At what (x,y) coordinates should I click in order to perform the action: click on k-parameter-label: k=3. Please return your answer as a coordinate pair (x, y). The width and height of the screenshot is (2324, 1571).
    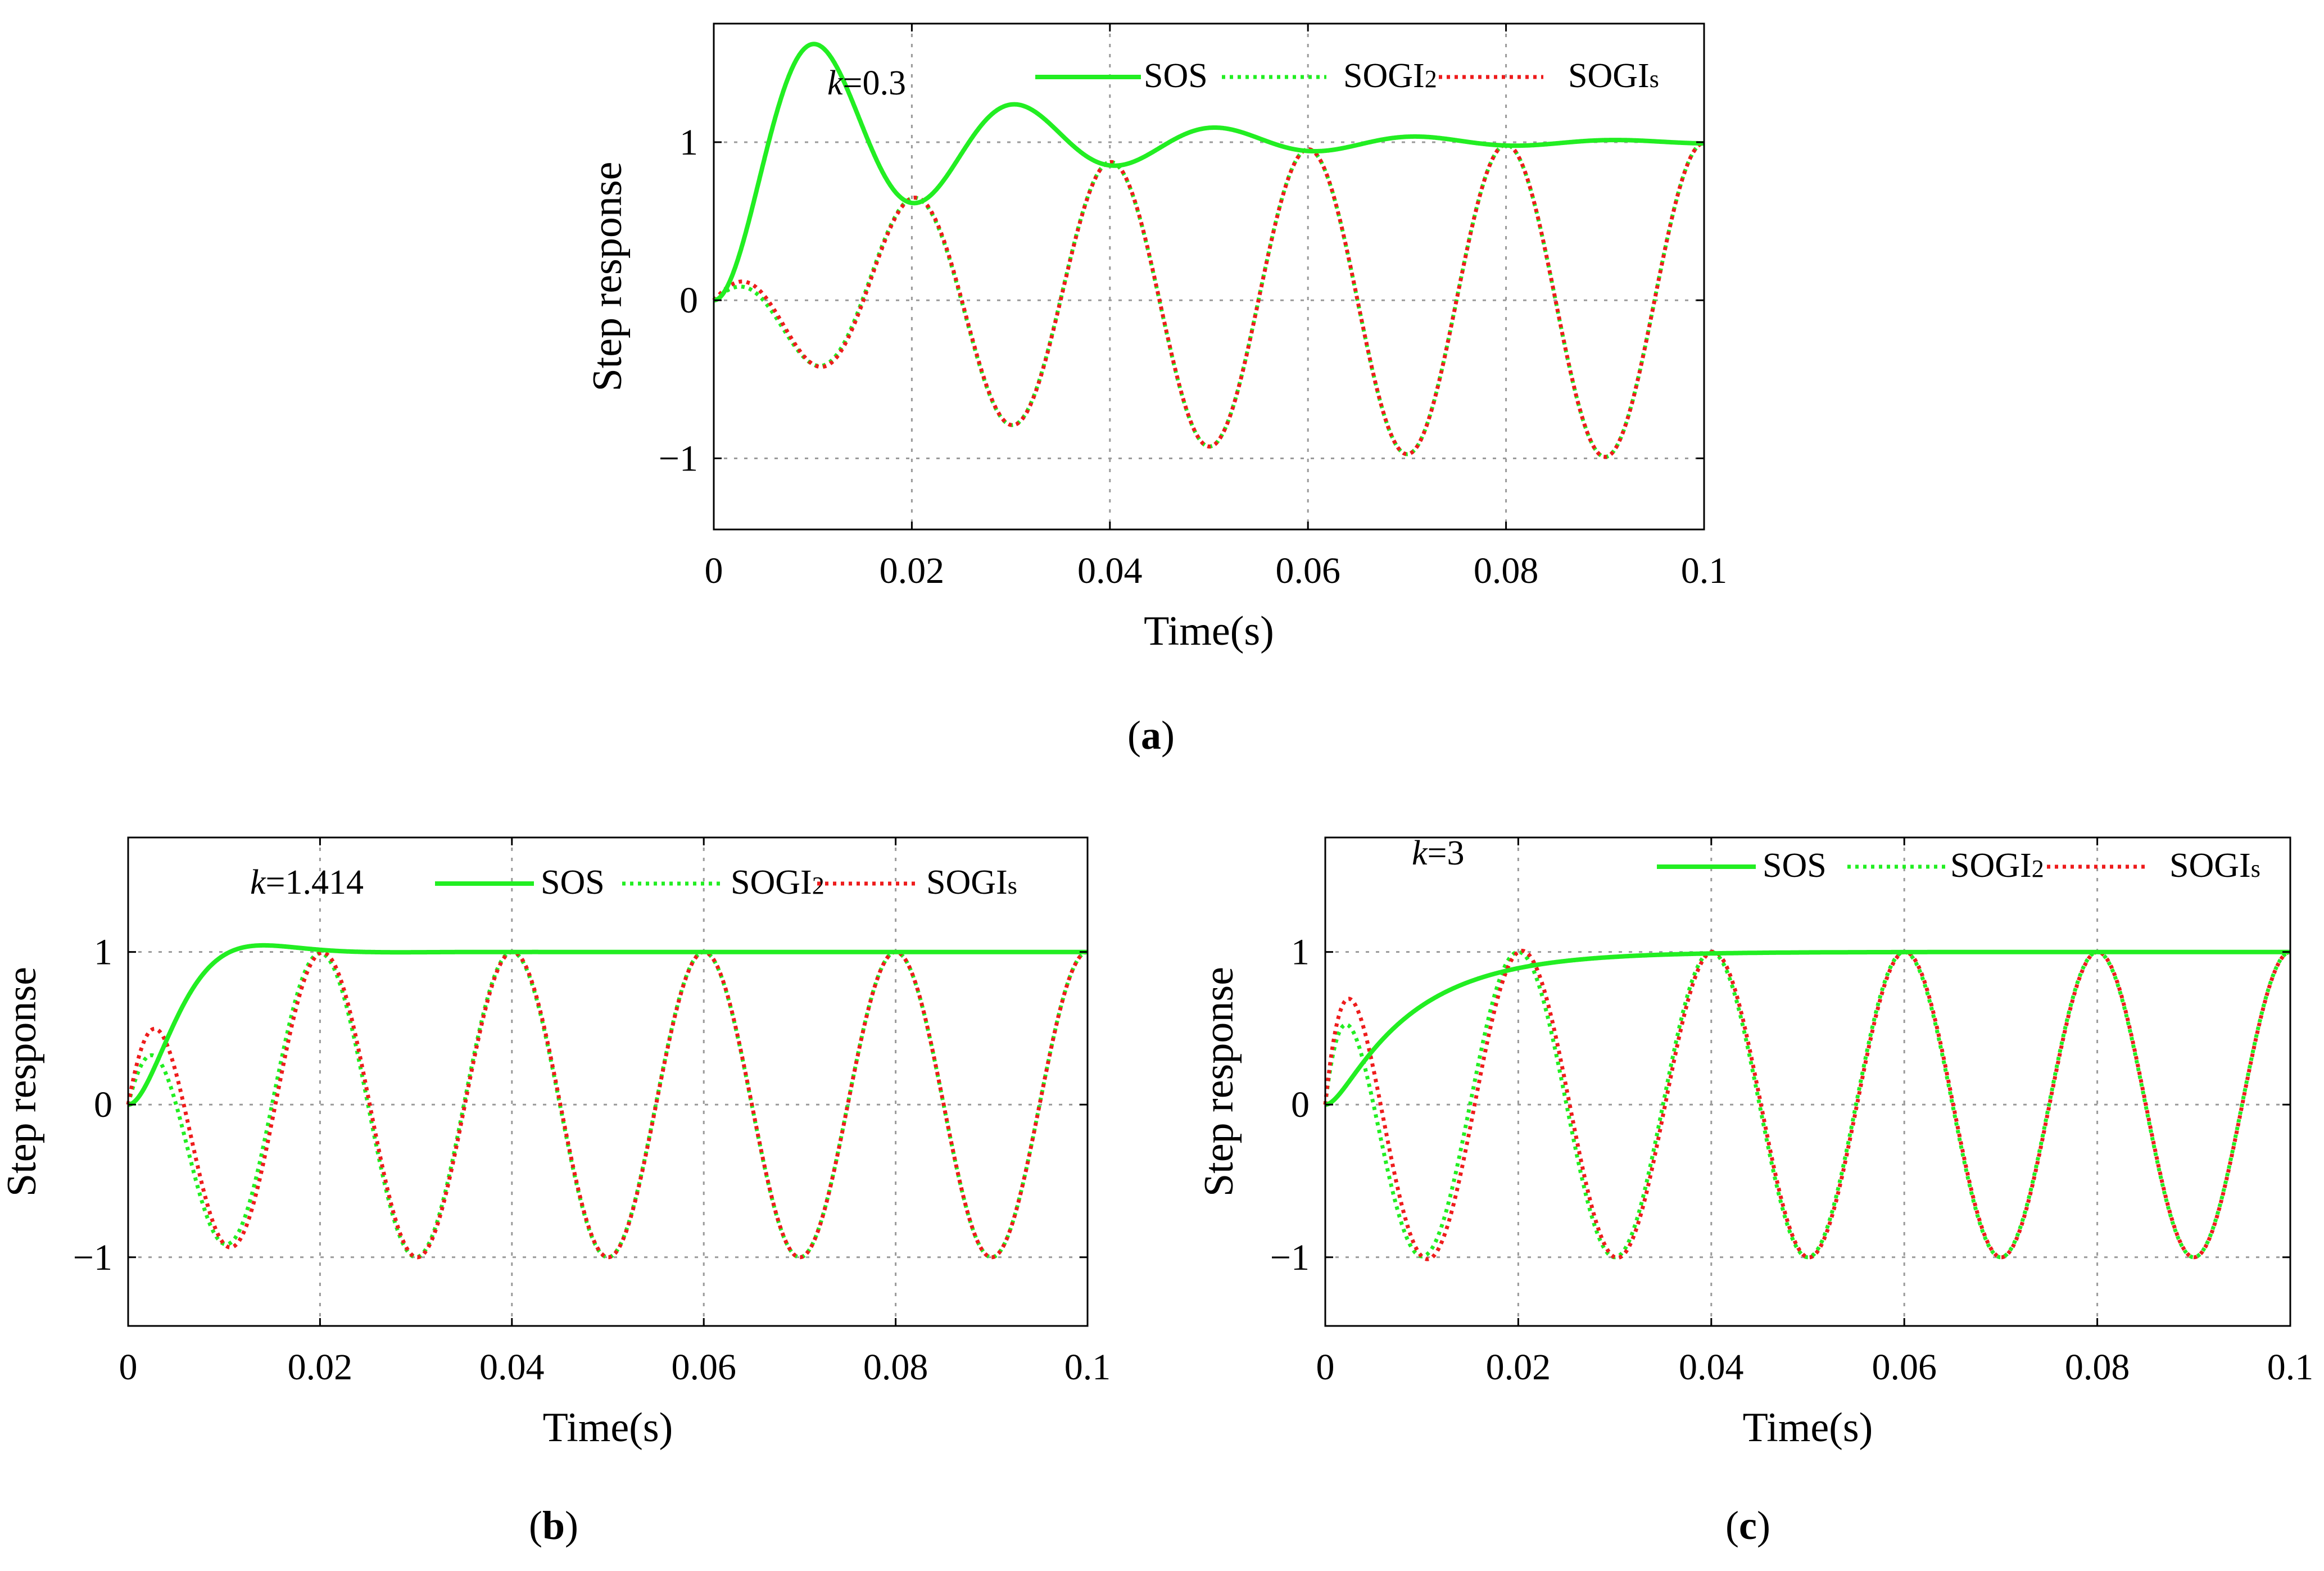
    Looking at the image, I should click on (1438, 853).